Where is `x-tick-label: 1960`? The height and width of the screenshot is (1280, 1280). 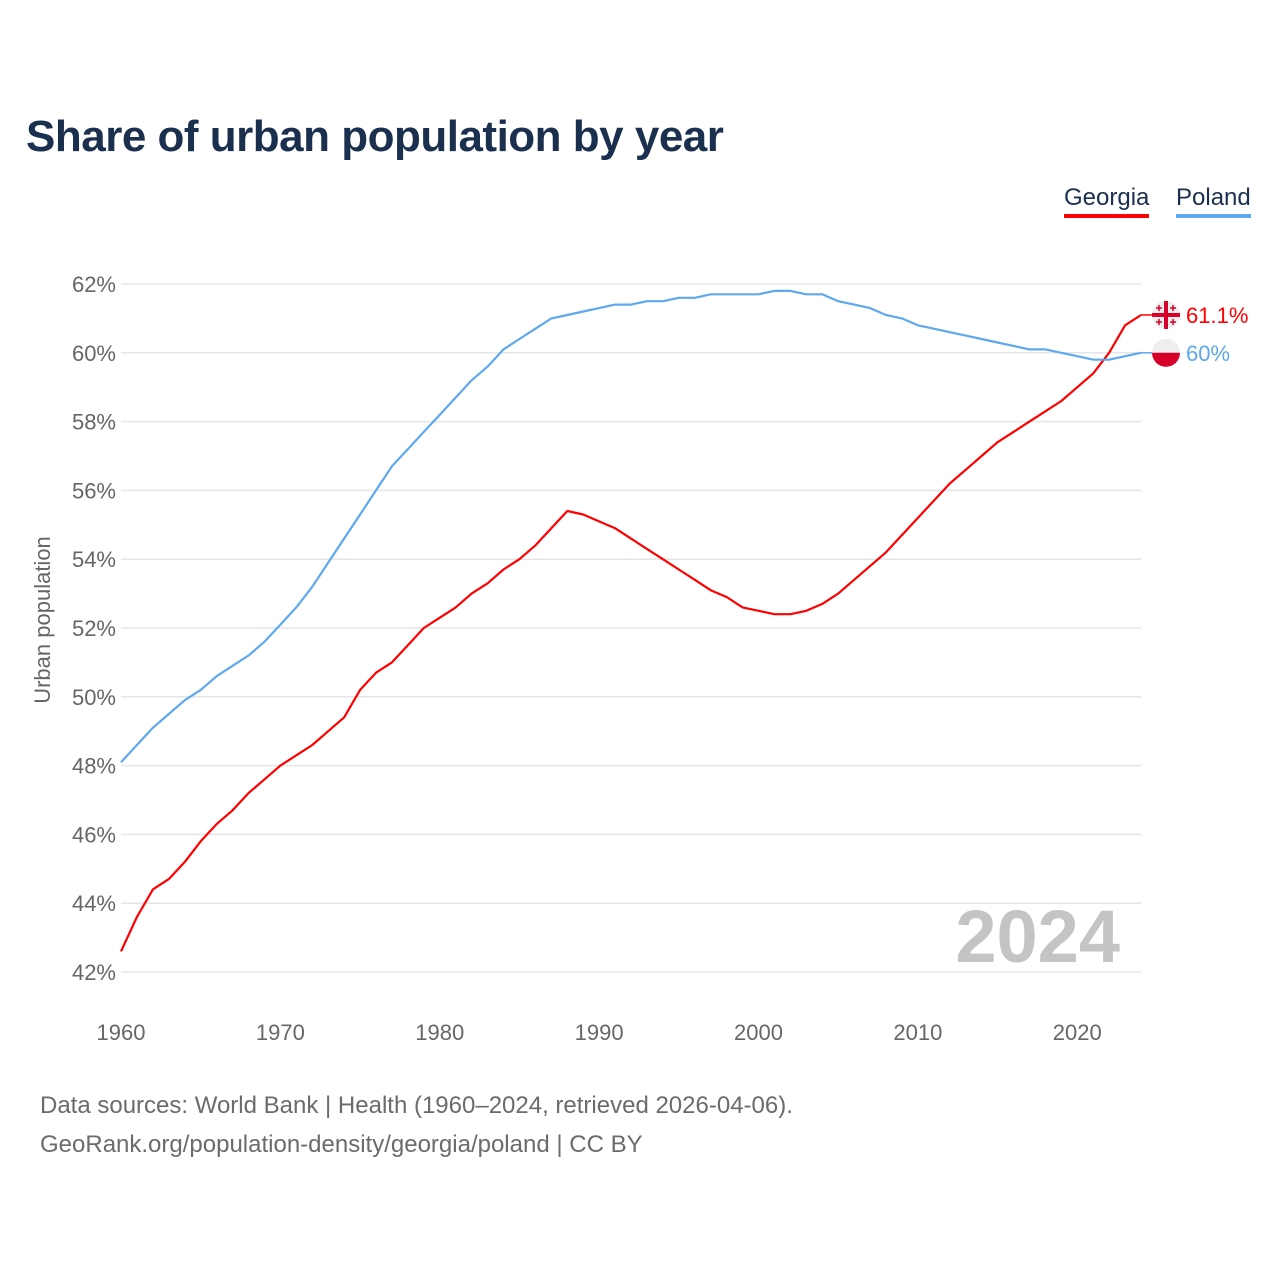
x-tick-label: 1960 is located at coordinates (121, 1032).